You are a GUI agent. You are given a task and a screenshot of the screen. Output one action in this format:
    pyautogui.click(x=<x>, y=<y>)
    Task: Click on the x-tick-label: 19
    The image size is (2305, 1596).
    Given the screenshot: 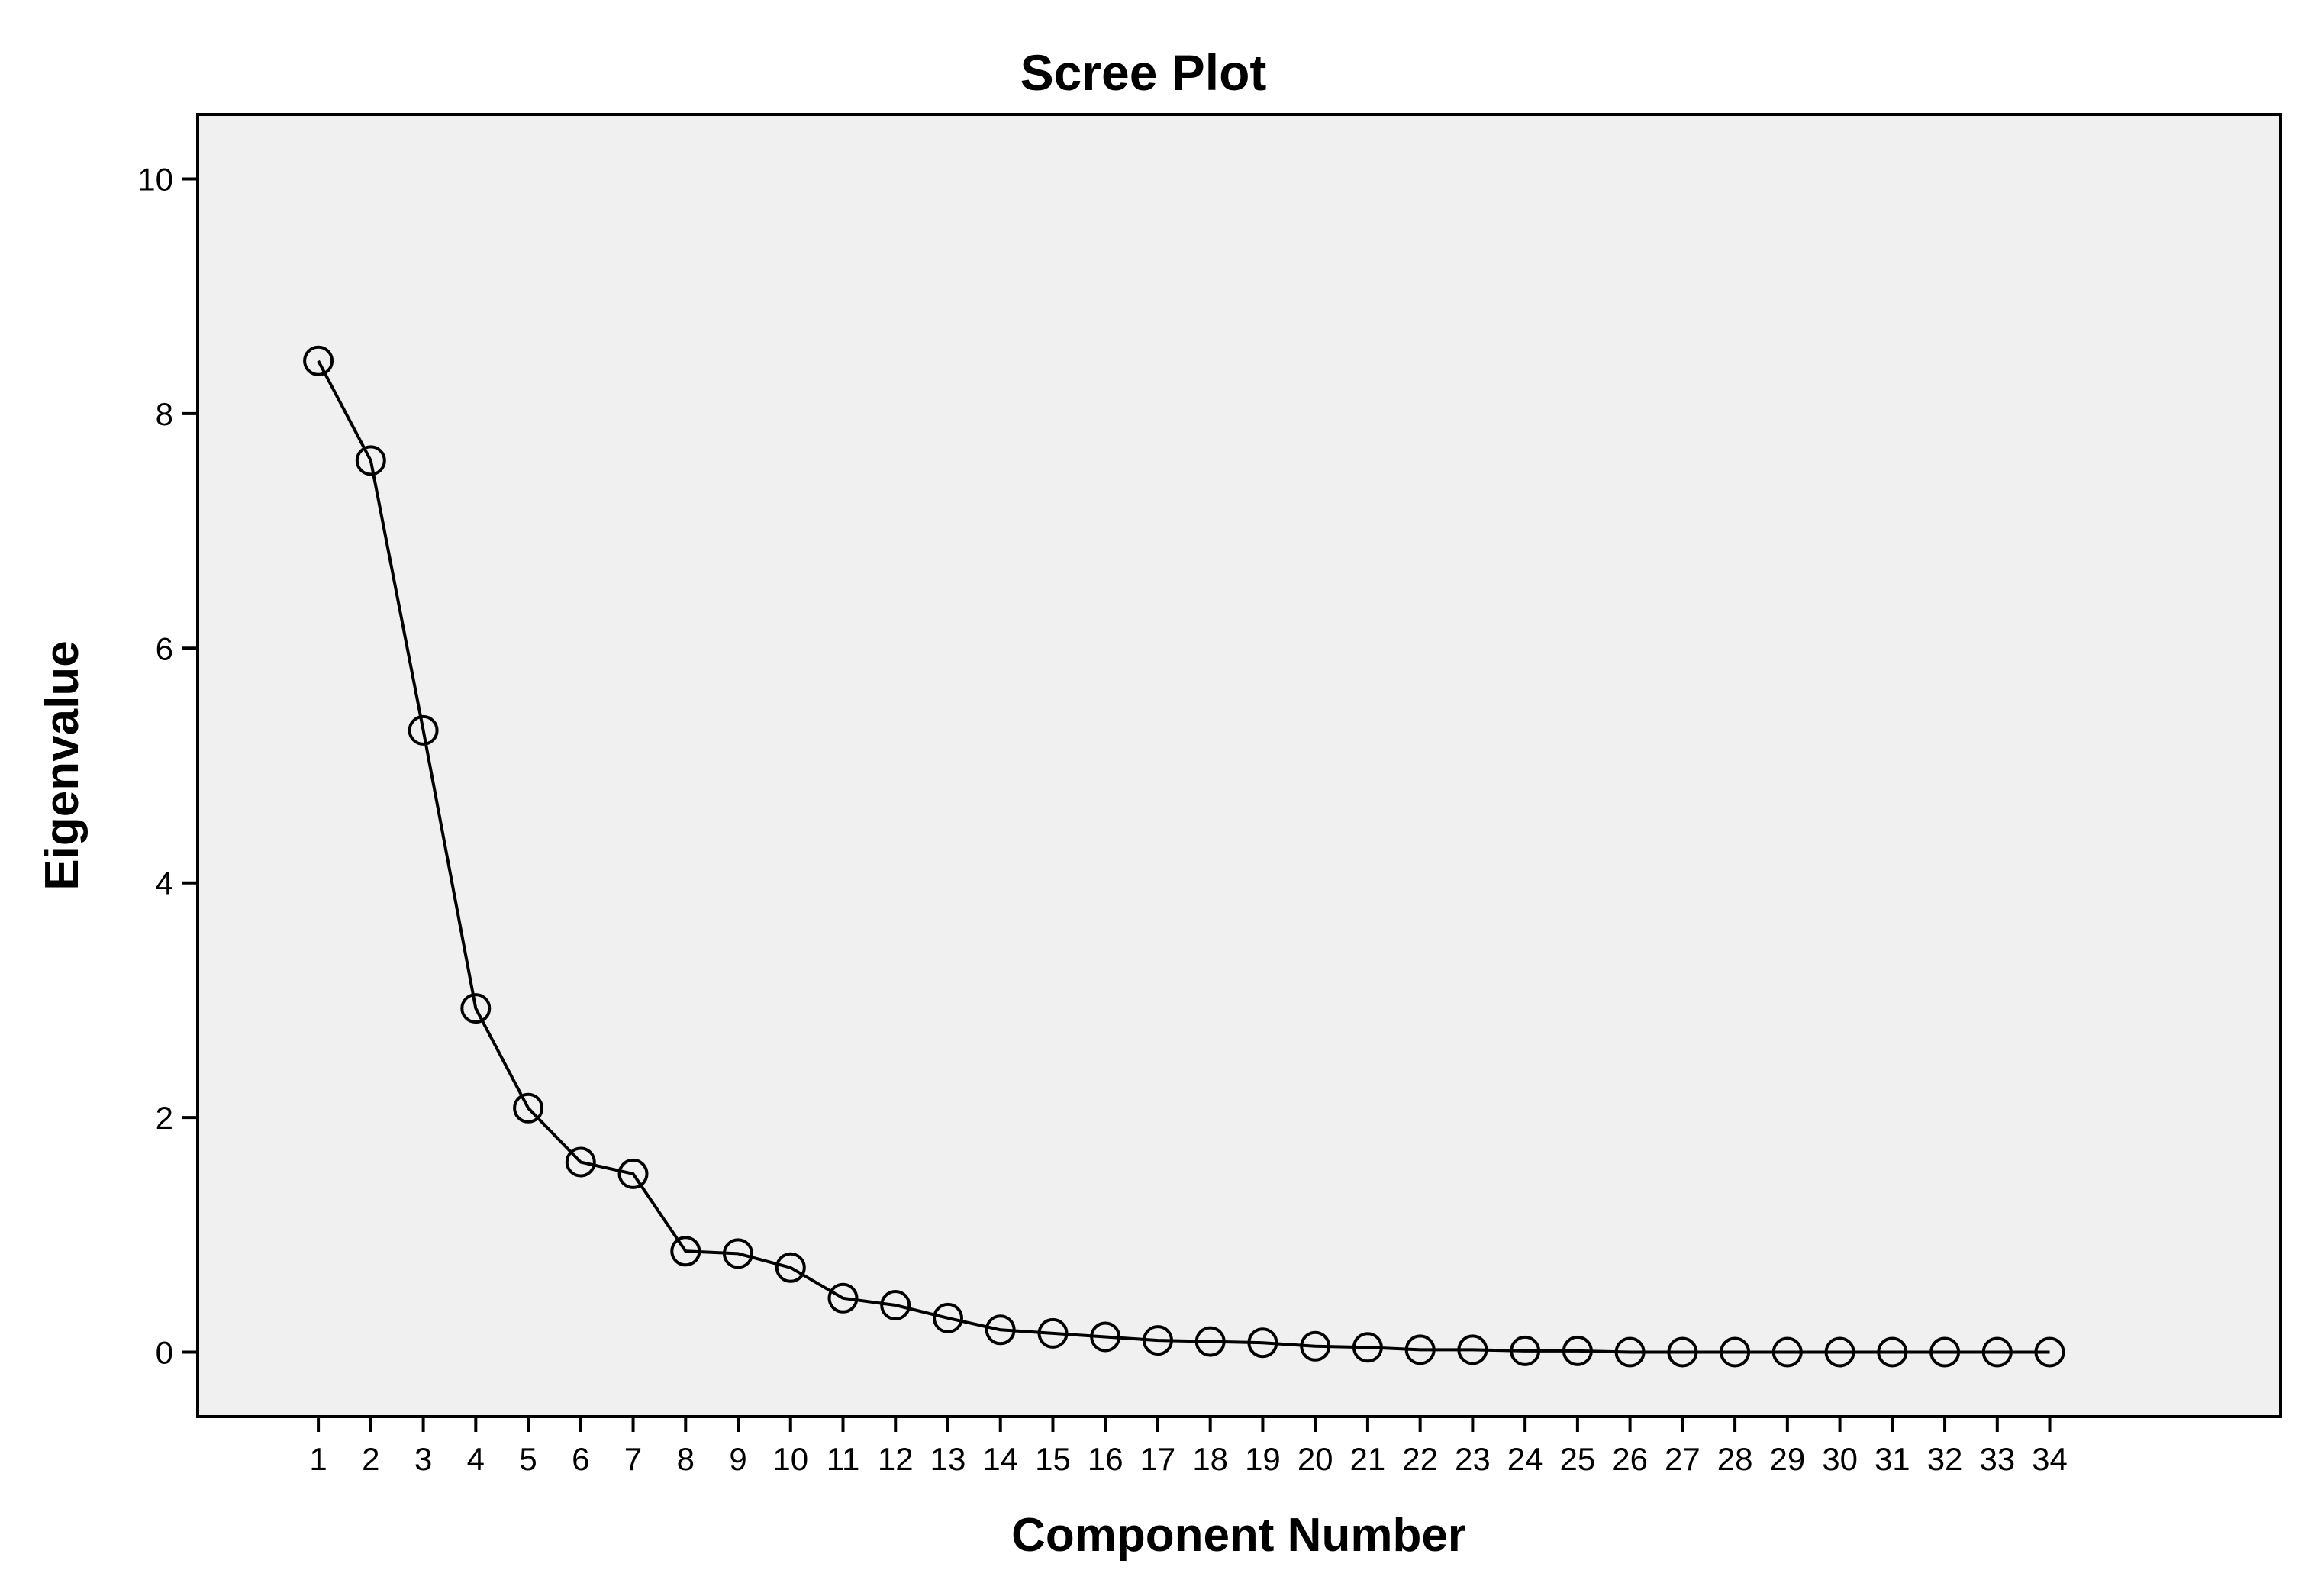 What is the action you would take?
    pyautogui.click(x=1263, y=1459)
    